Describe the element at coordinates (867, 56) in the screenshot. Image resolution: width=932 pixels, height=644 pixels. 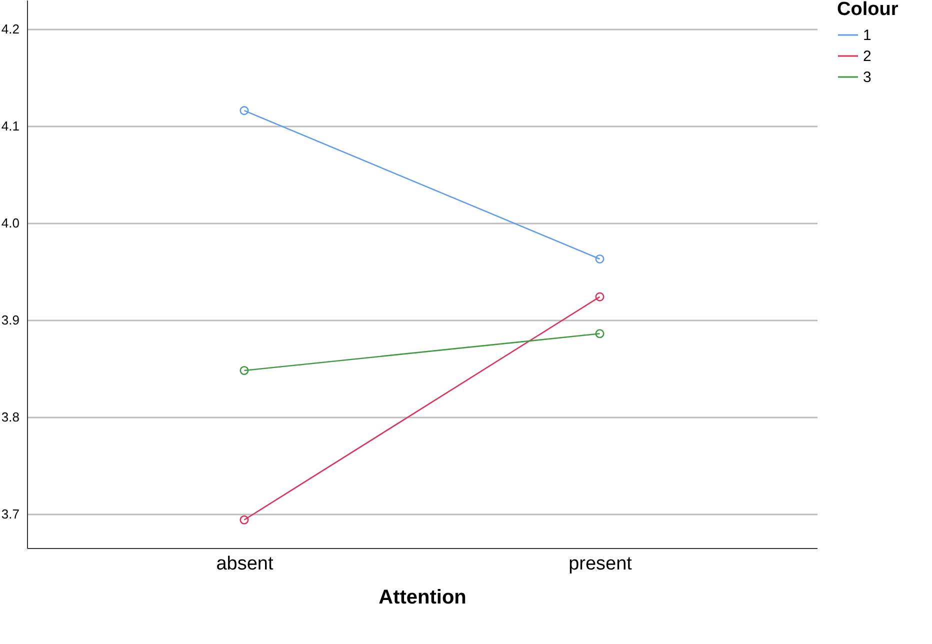
I see `legend-label: 2` at that location.